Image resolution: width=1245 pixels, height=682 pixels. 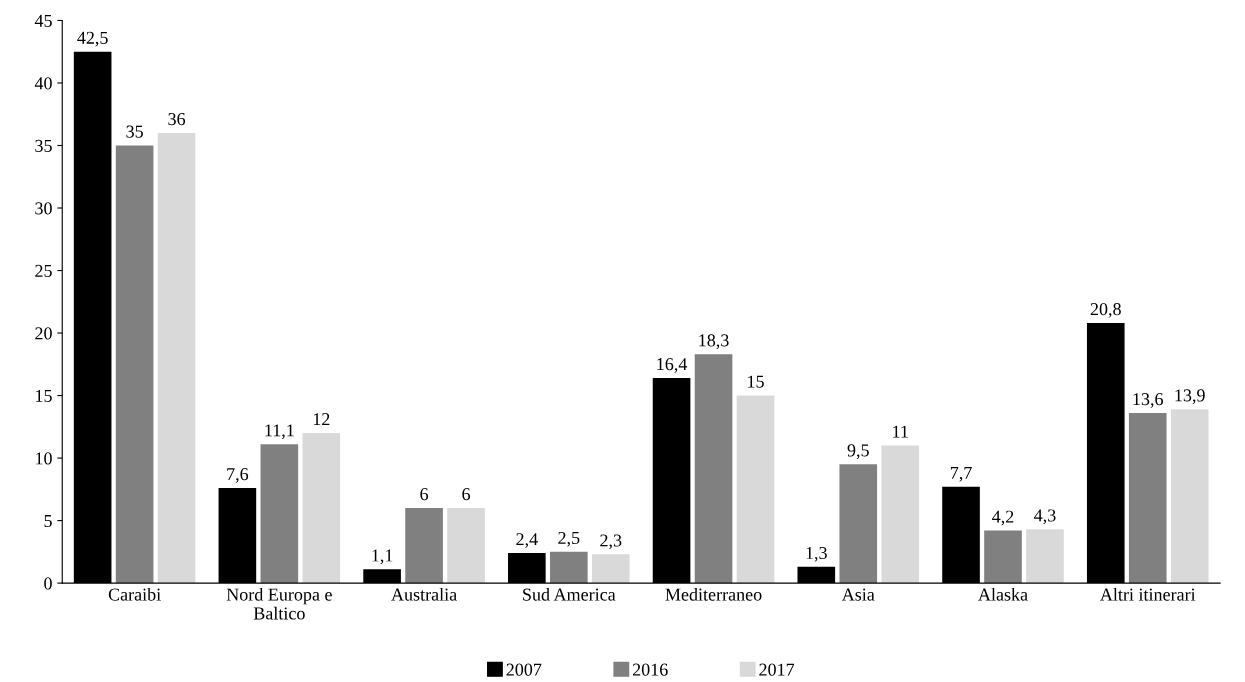 I want to click on y-tick-label: 35, so click(x=43, y=145).